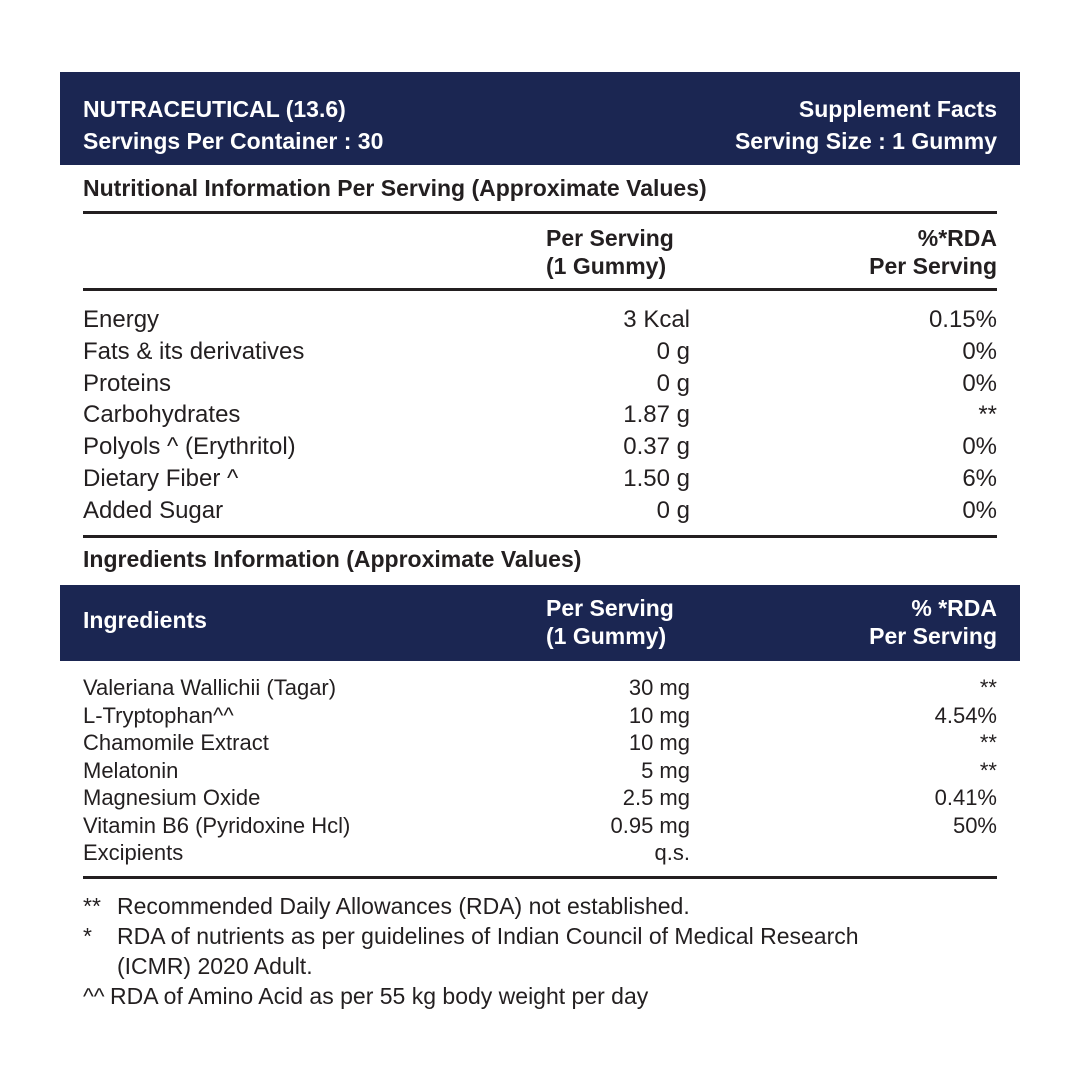  I want to click on cell-name: Valeriana Wallichii (Tagar), so click(210, 687).